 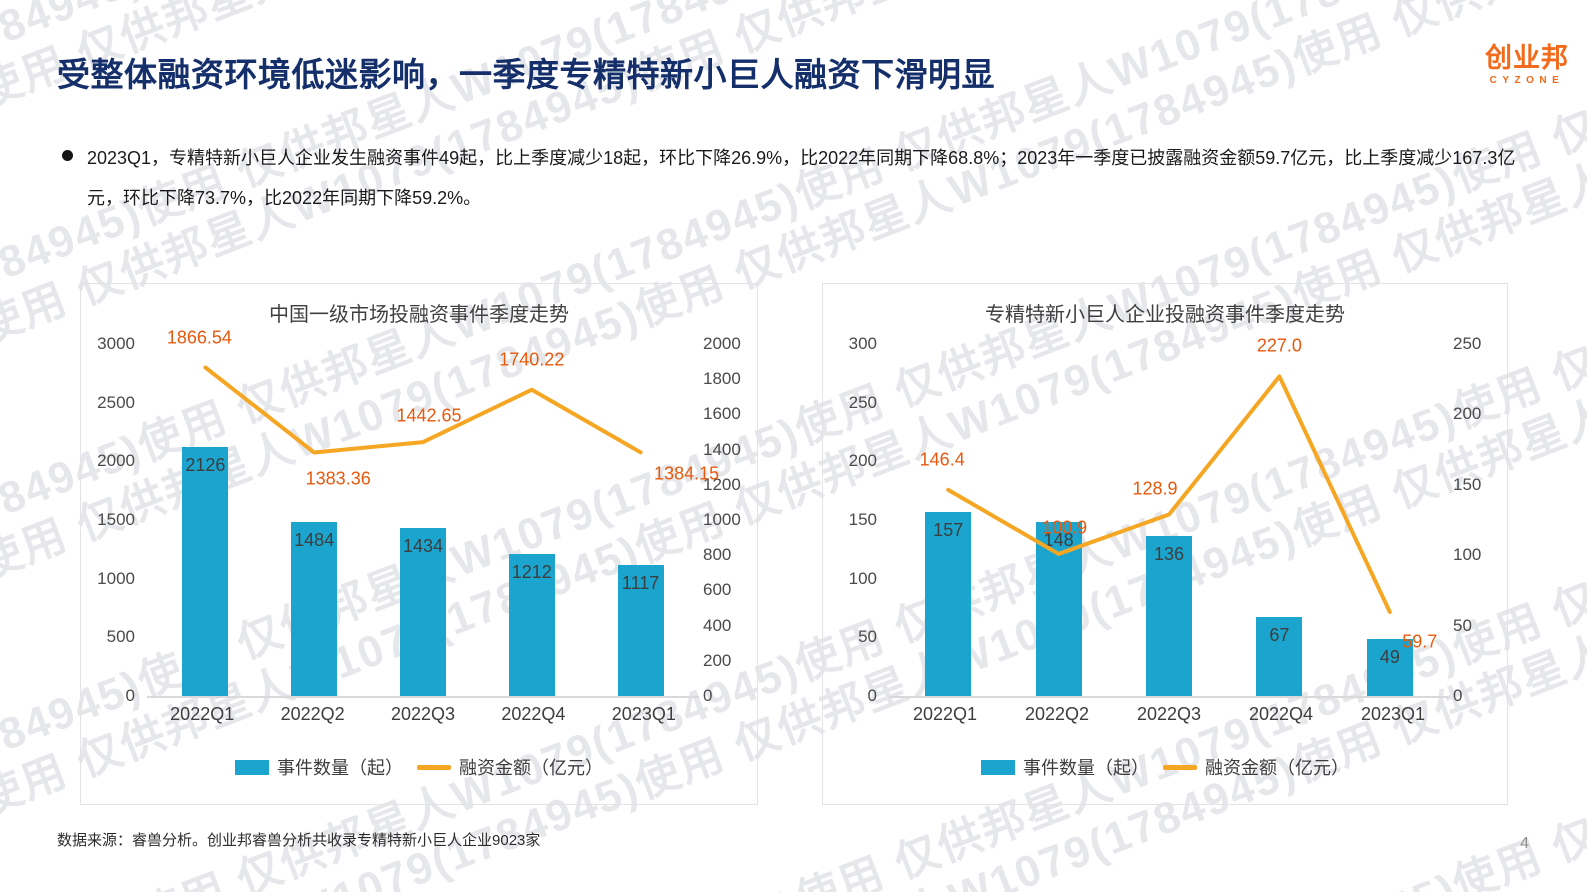 I want to click on axis-tick-label: 3000, so click(x=116, y=343).